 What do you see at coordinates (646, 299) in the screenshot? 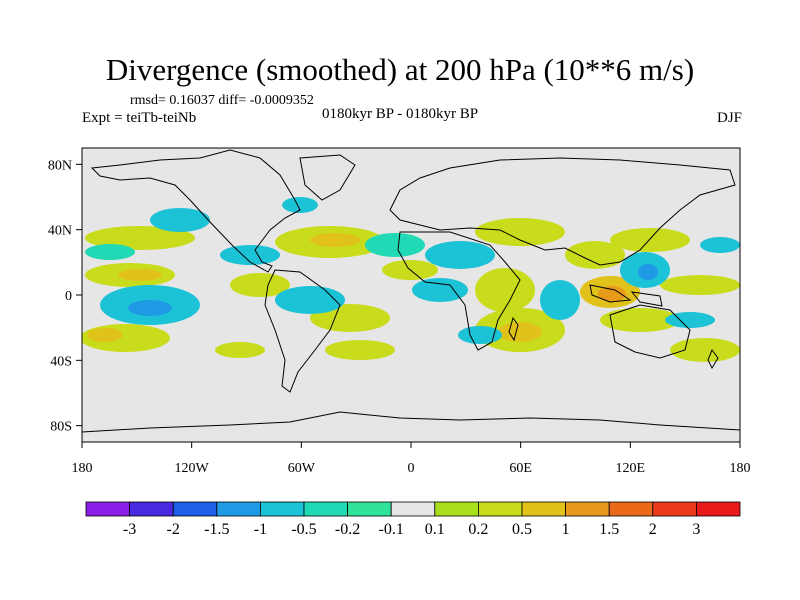
I see `new-guinea-coast` at bounding box center [646, 299].